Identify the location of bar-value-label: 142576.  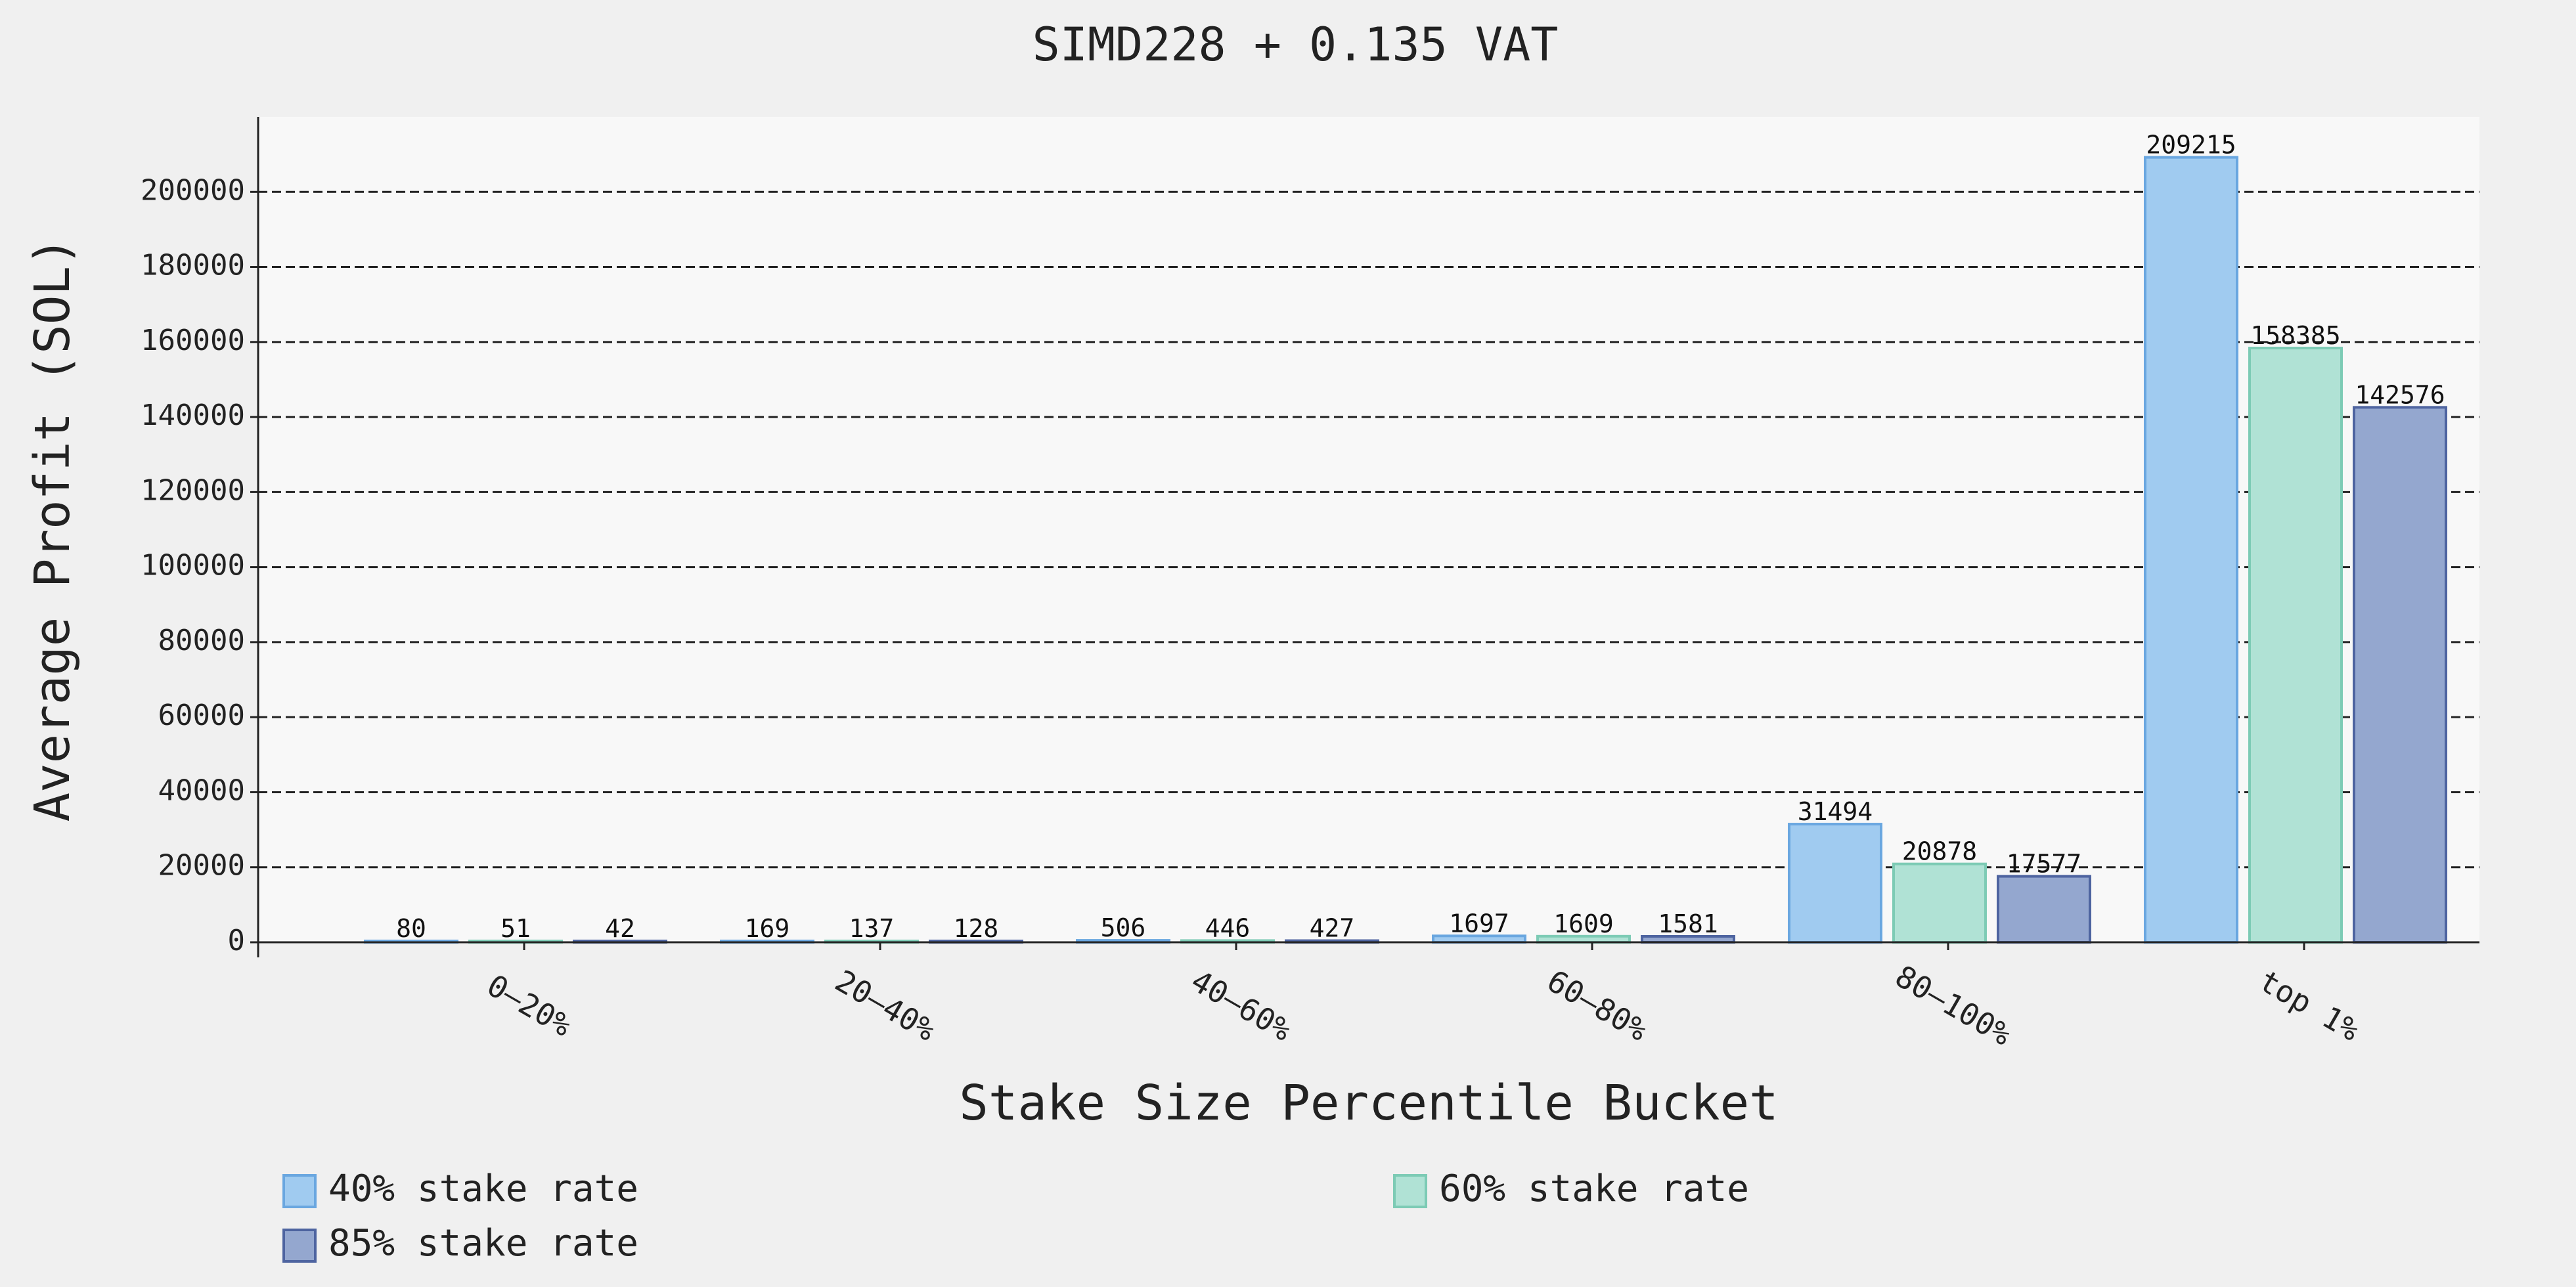
(2400, 394).